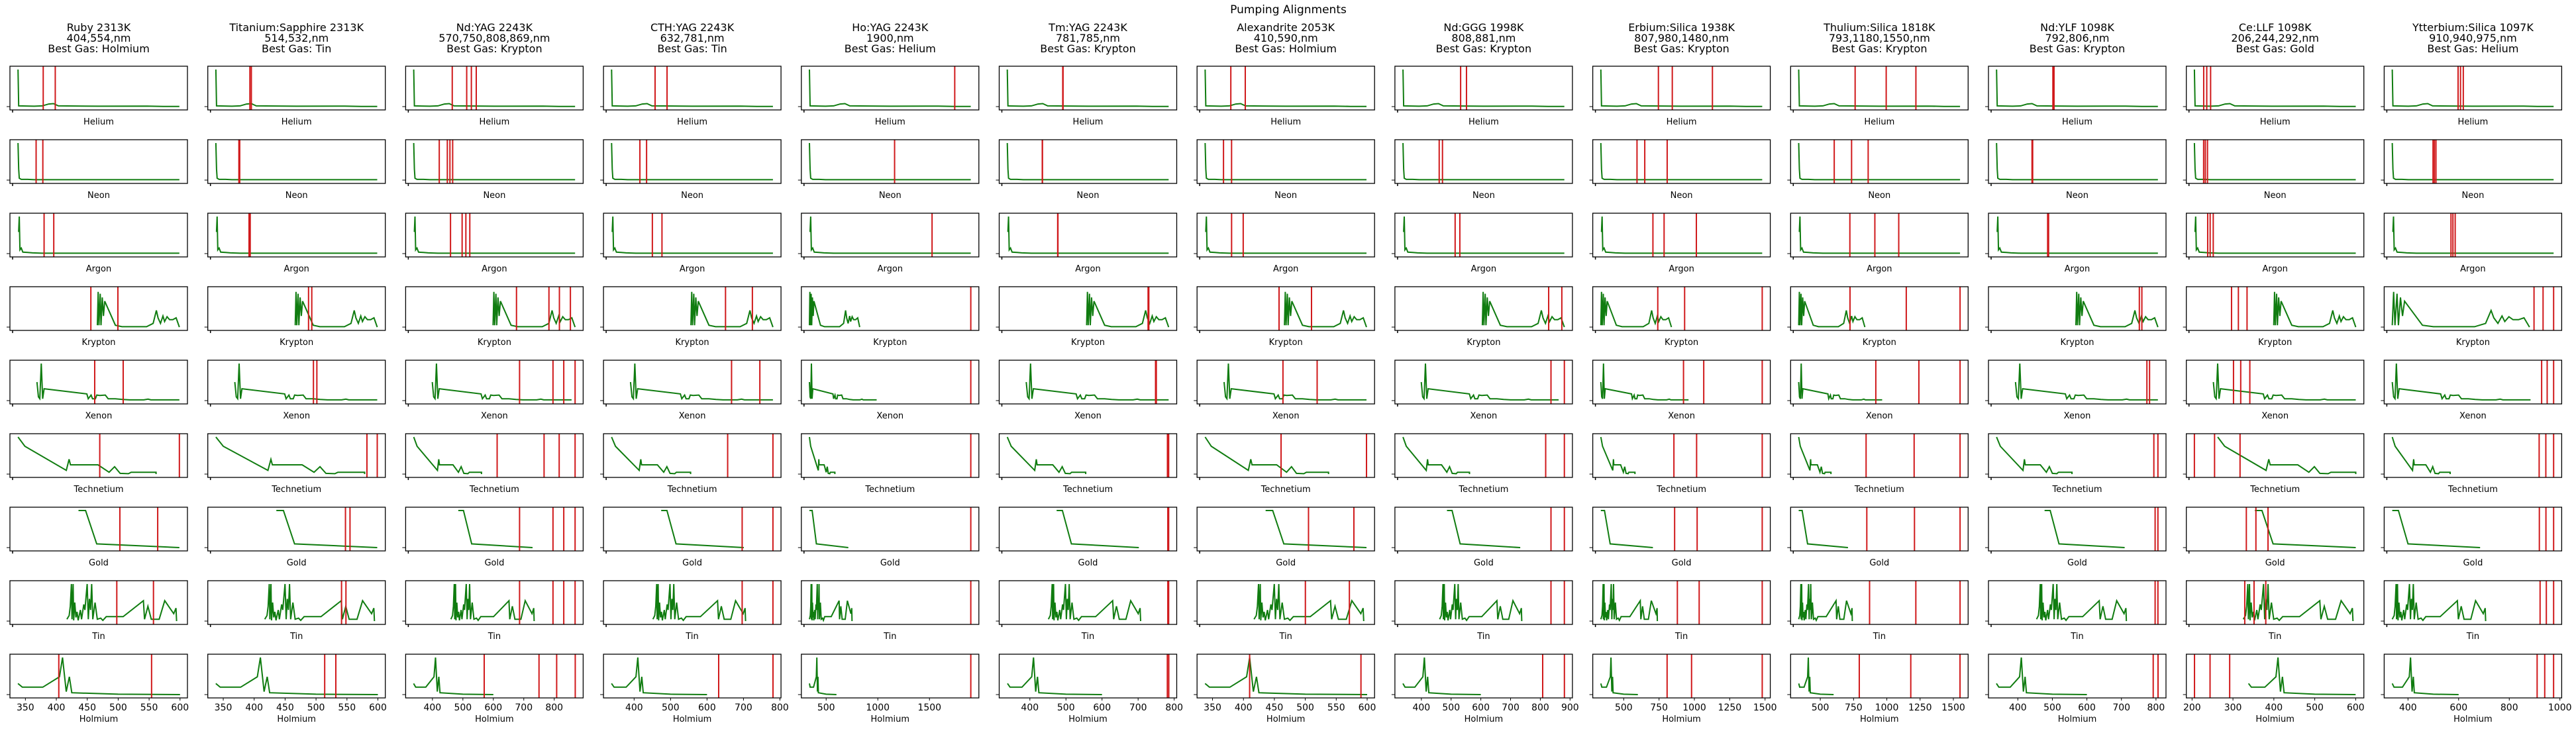 Image resolution: width=2576 pixels, height=733 pixels. What do you see at coordinates (1820, 708) in the screenshot?
I see `x-tick-label: 500` at bounding box center [1820, 708].